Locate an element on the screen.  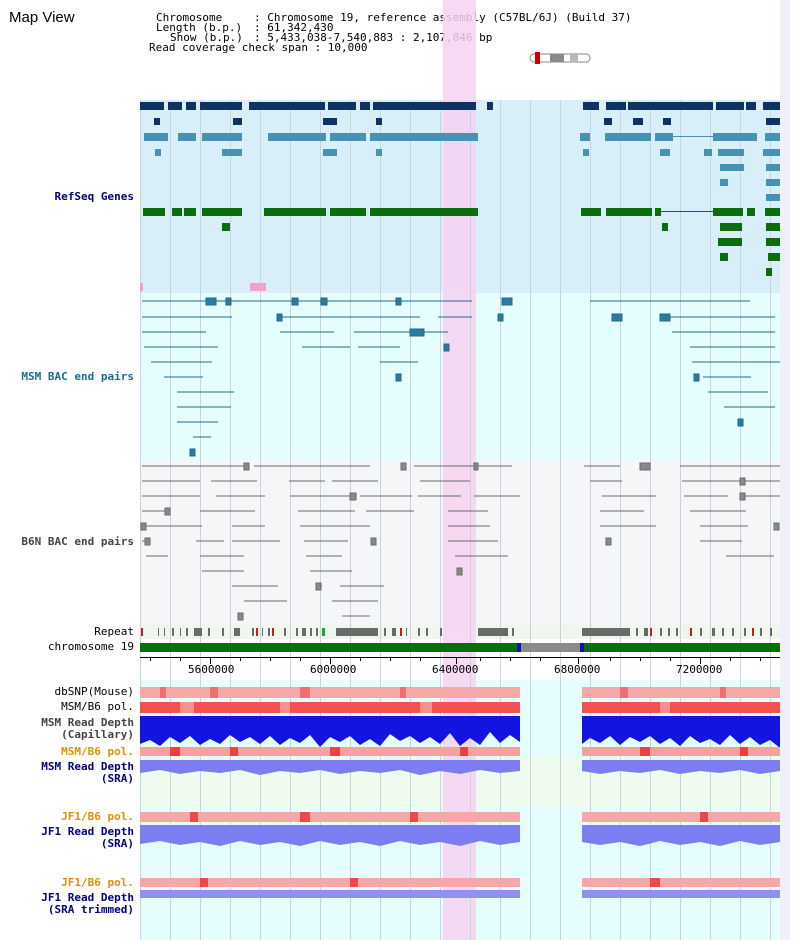
axis-tick-label: 6800000 is located at coordinates (577, 669).